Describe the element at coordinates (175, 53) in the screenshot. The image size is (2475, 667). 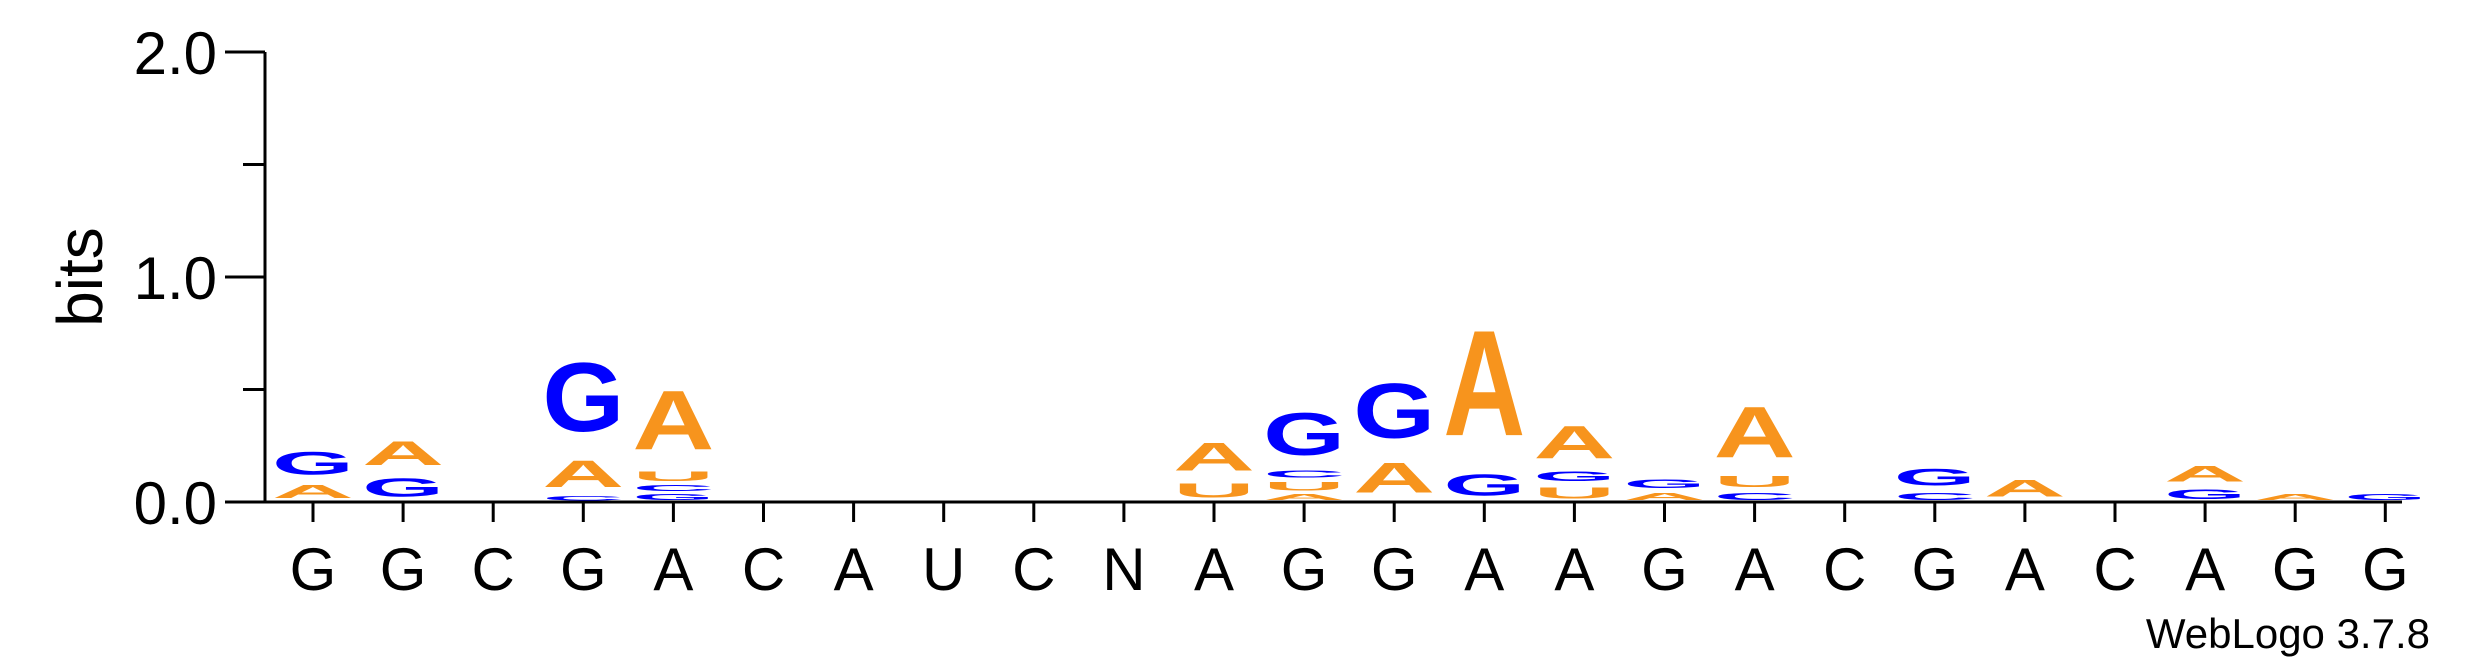
I see `y-tick-label: 2.0` at that location.